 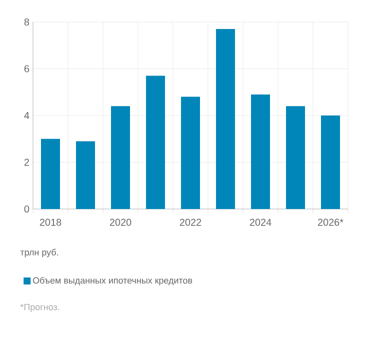 What do you see at coordinates (26, 162) in the screenshot?
I see `y-tick-label: 2` at bounding box center [26, 162].